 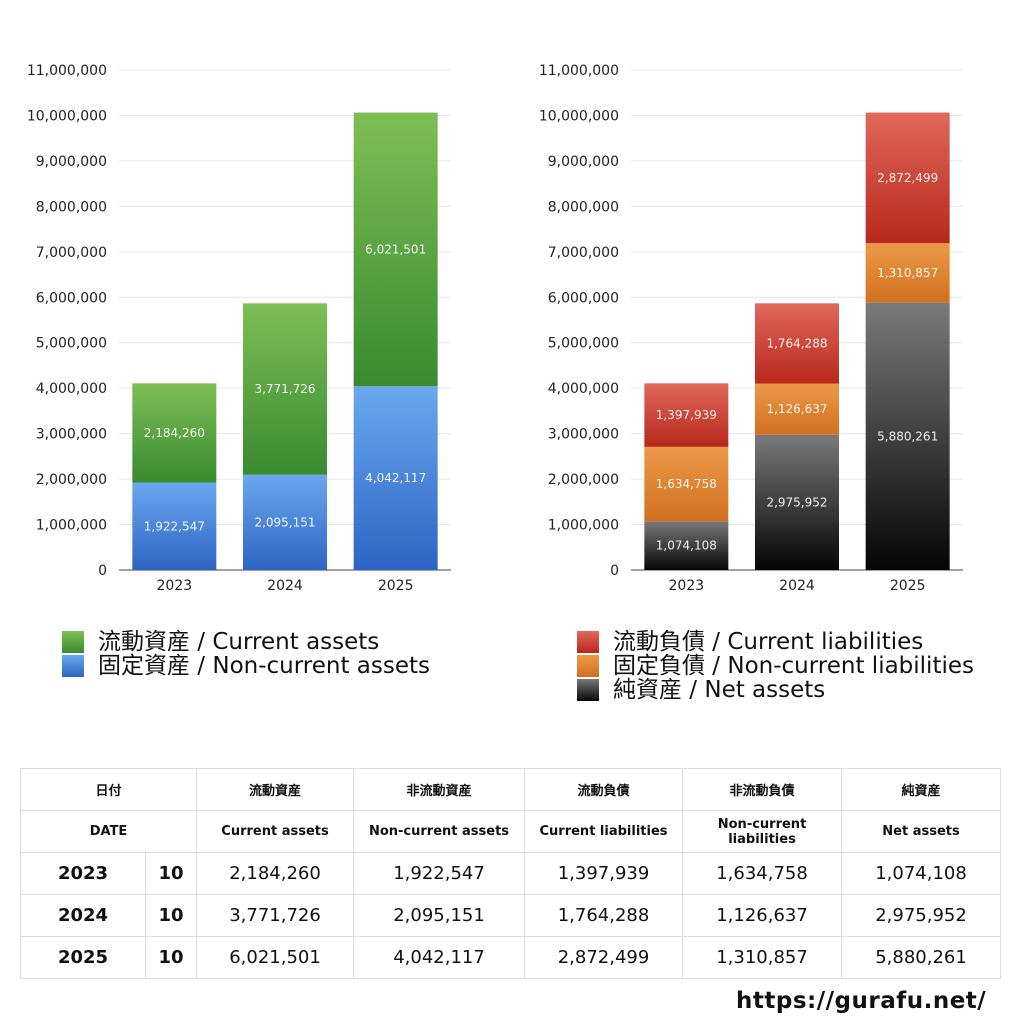 I want to click on x-tick-label: 2024, so click(x=797, y=586).